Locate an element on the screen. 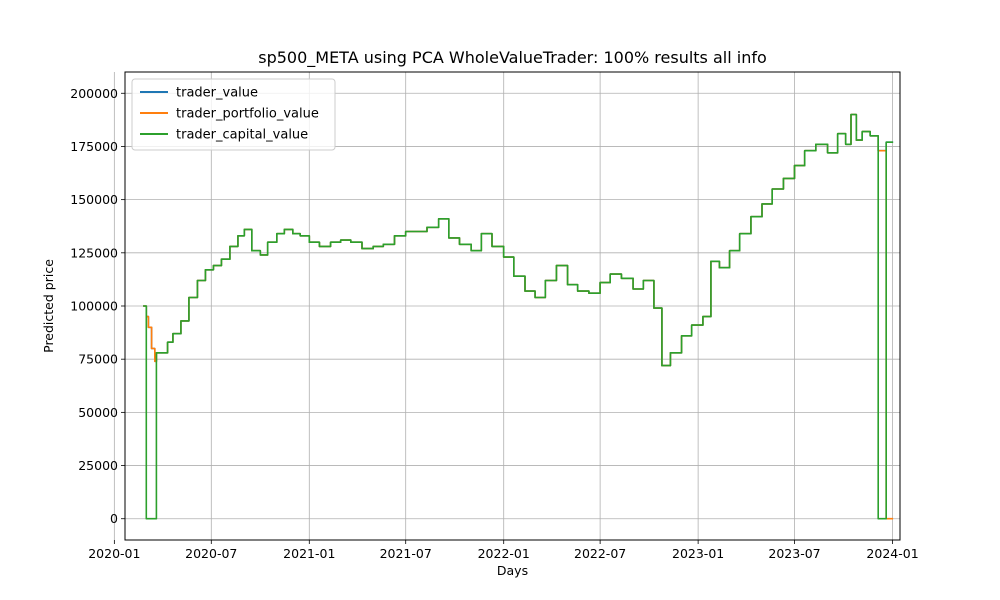 This screenshot has height=600, width=1000. x-axis-label: Days is located at coordinates (512, 570).